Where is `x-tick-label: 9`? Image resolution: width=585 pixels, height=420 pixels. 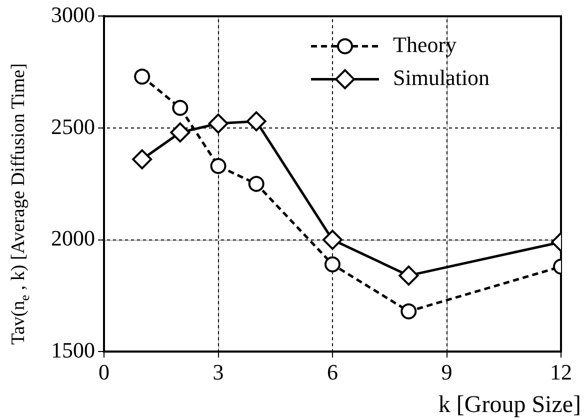 x-tick-label: 9 is located at coordinates (446, 372).